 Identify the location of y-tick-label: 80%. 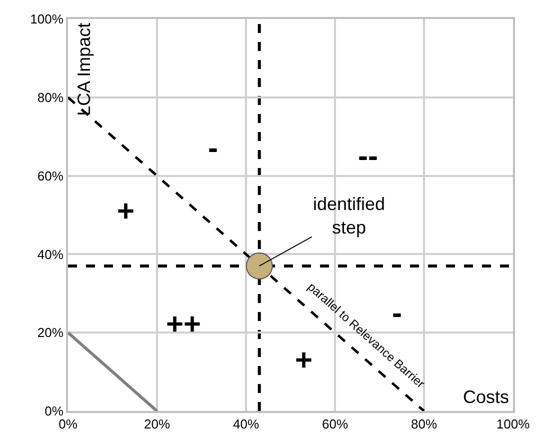
(50, 97).